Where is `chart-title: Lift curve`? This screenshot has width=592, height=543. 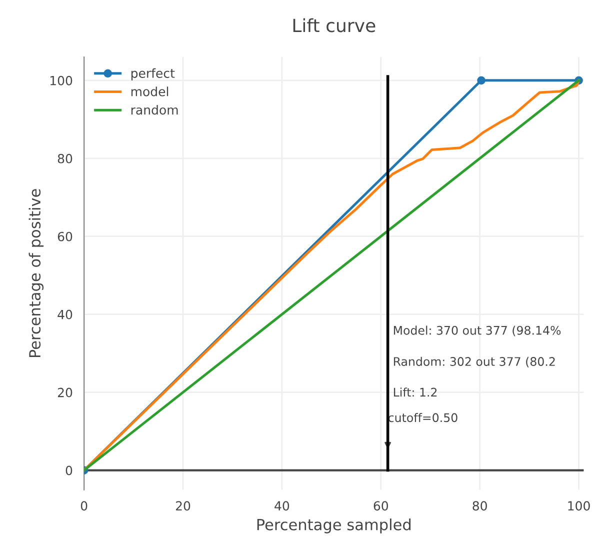
chart-title: Lift curve is located at coordinates (334, 25).